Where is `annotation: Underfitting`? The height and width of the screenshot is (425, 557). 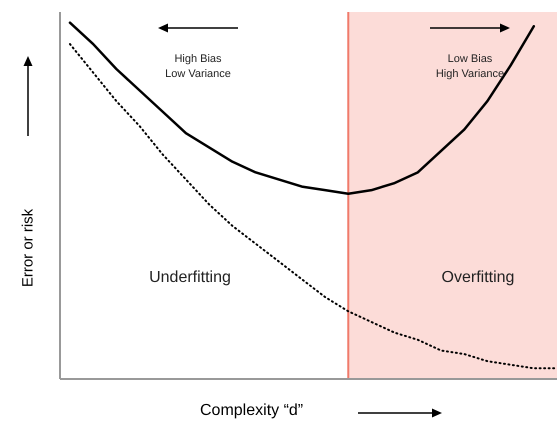
annotation: Underfitting is located at coordinates (190, 277).